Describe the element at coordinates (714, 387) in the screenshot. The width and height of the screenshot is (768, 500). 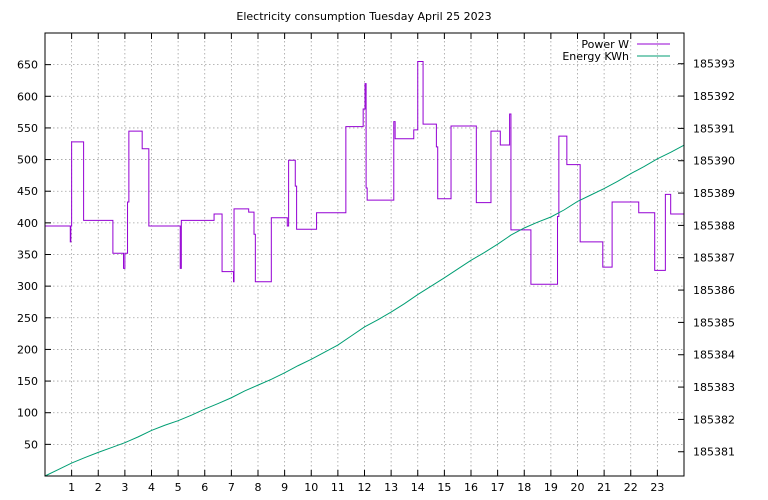
I see `y2-tick-label: 185383` at that location.